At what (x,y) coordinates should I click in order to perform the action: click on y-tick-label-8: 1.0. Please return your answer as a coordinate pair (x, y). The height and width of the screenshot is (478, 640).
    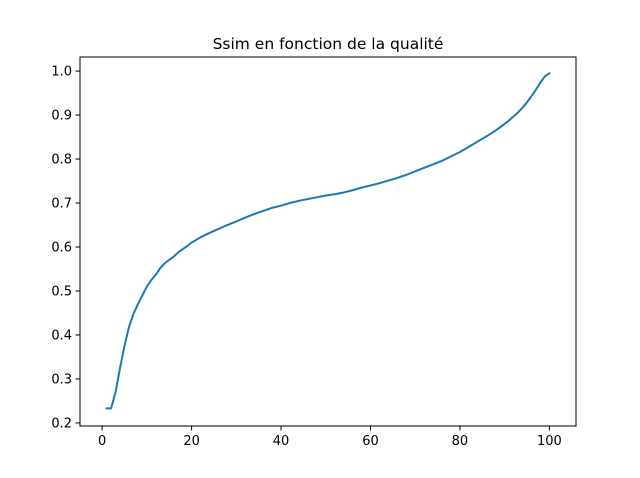
    Looking at the image, I should click on (61, 72).